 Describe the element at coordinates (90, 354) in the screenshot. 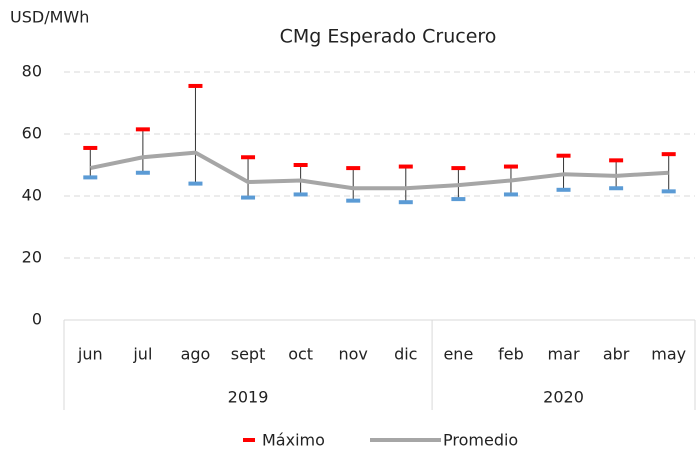

I see `x-tick-label: jun` at that location.